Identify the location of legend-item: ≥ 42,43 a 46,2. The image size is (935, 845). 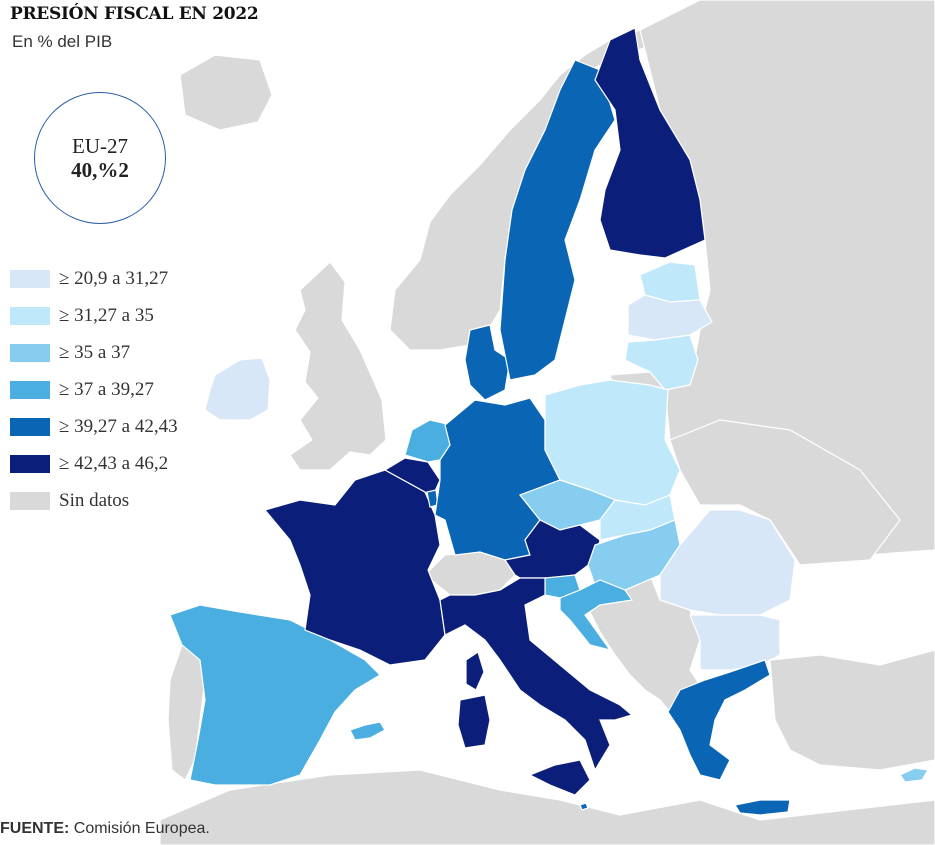
(94, 463).